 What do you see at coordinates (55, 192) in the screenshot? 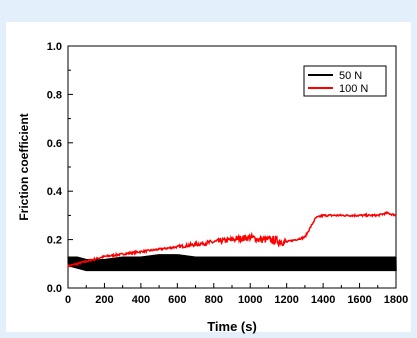
I see `y-tick-label: 0.4` at bounding box center [55, 192].